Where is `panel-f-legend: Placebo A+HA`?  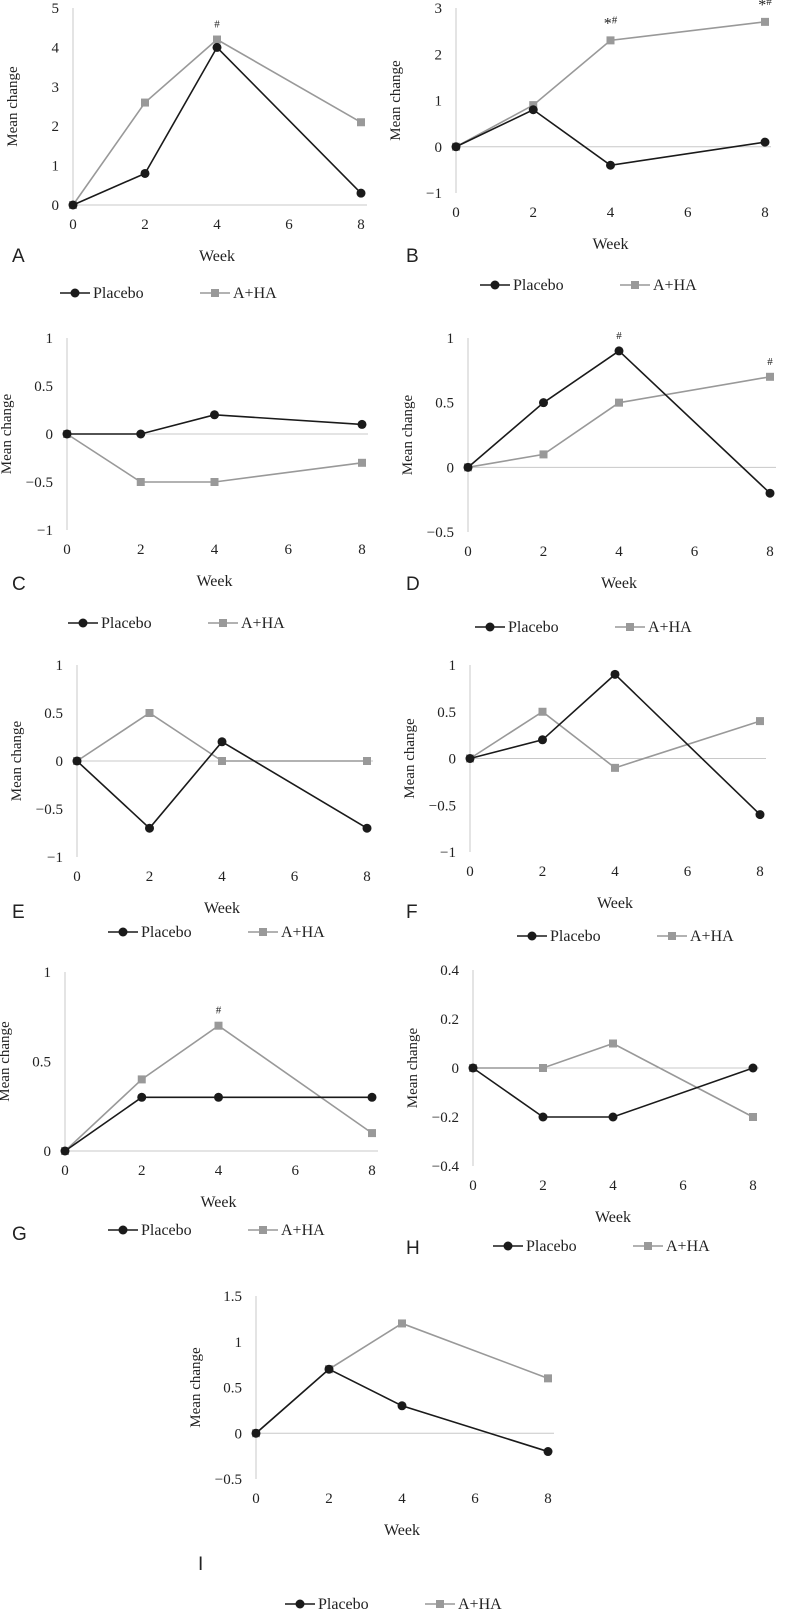 panel-f-legend: Placebo A+HA is located at coordinates (625, 936).